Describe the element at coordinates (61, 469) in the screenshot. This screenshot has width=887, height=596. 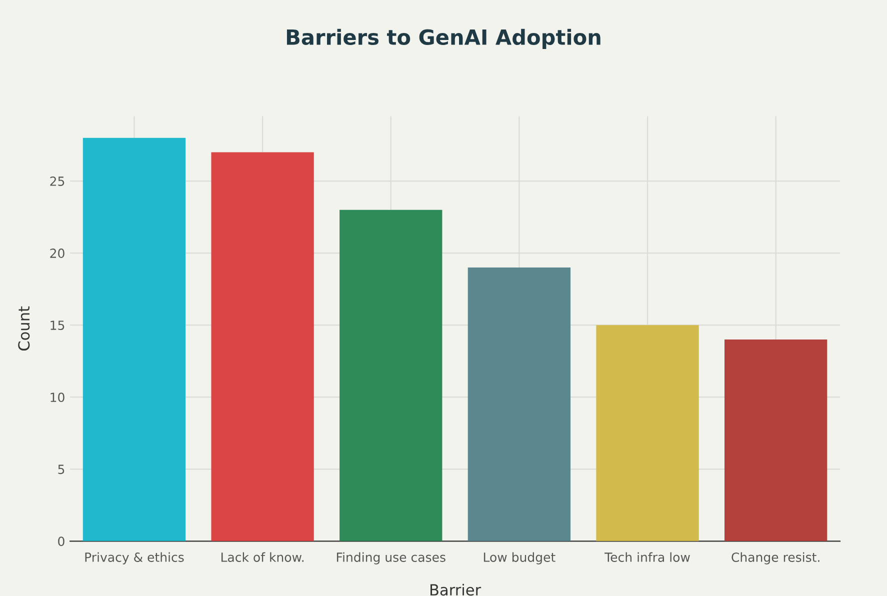
I see `y-tick-label: 5` at that location.